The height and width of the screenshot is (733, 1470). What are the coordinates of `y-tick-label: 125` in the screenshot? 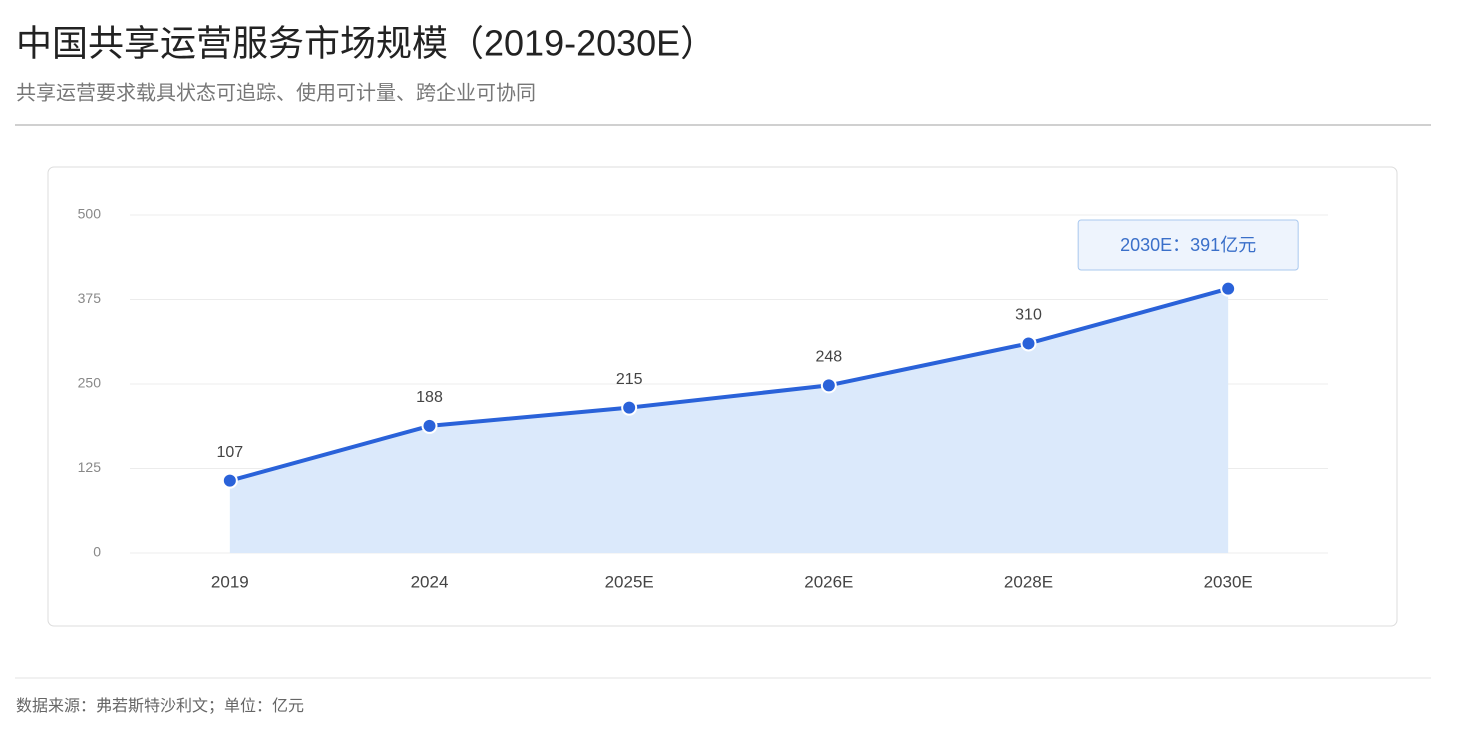 It's located at (90, 467).